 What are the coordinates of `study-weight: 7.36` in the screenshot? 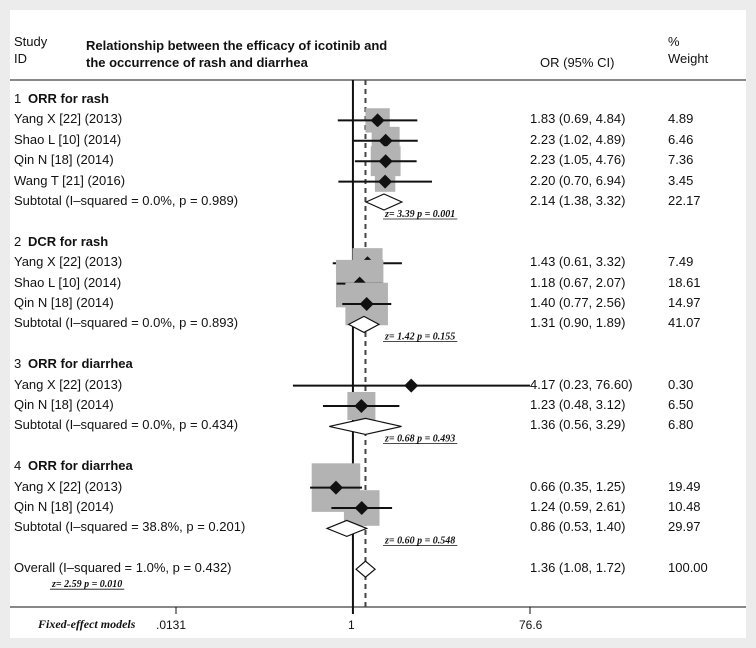 It's located at (681, 160).